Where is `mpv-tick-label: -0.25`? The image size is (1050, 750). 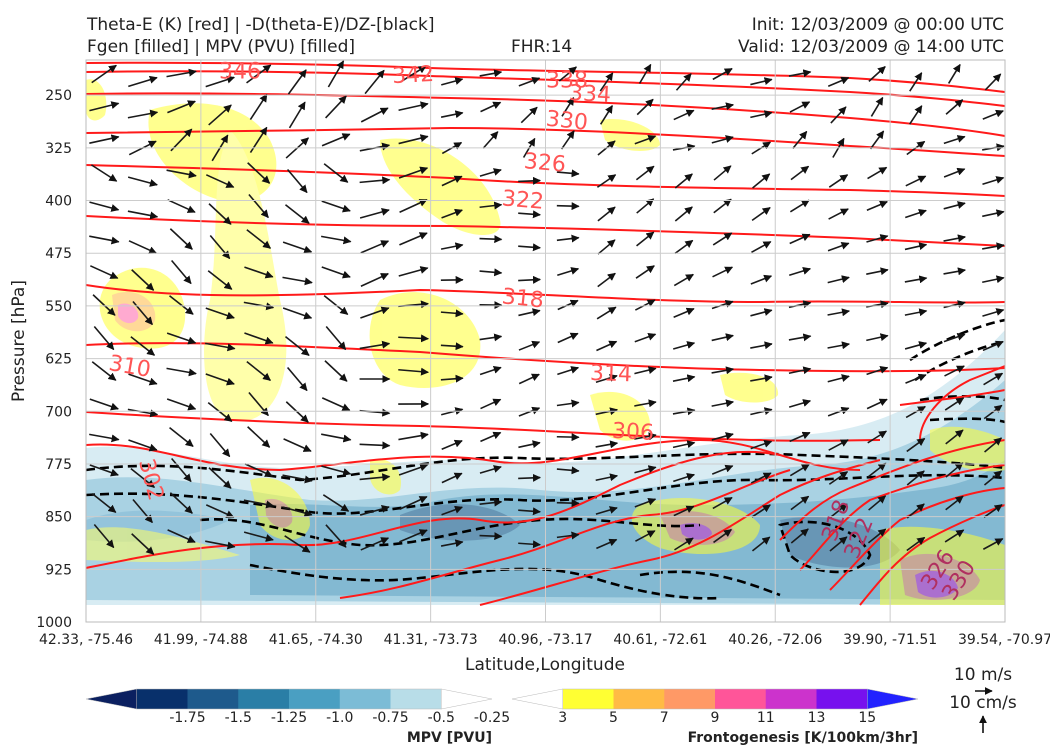
mpv-tick-label: -0.25 is located at coordinates (492, 718).